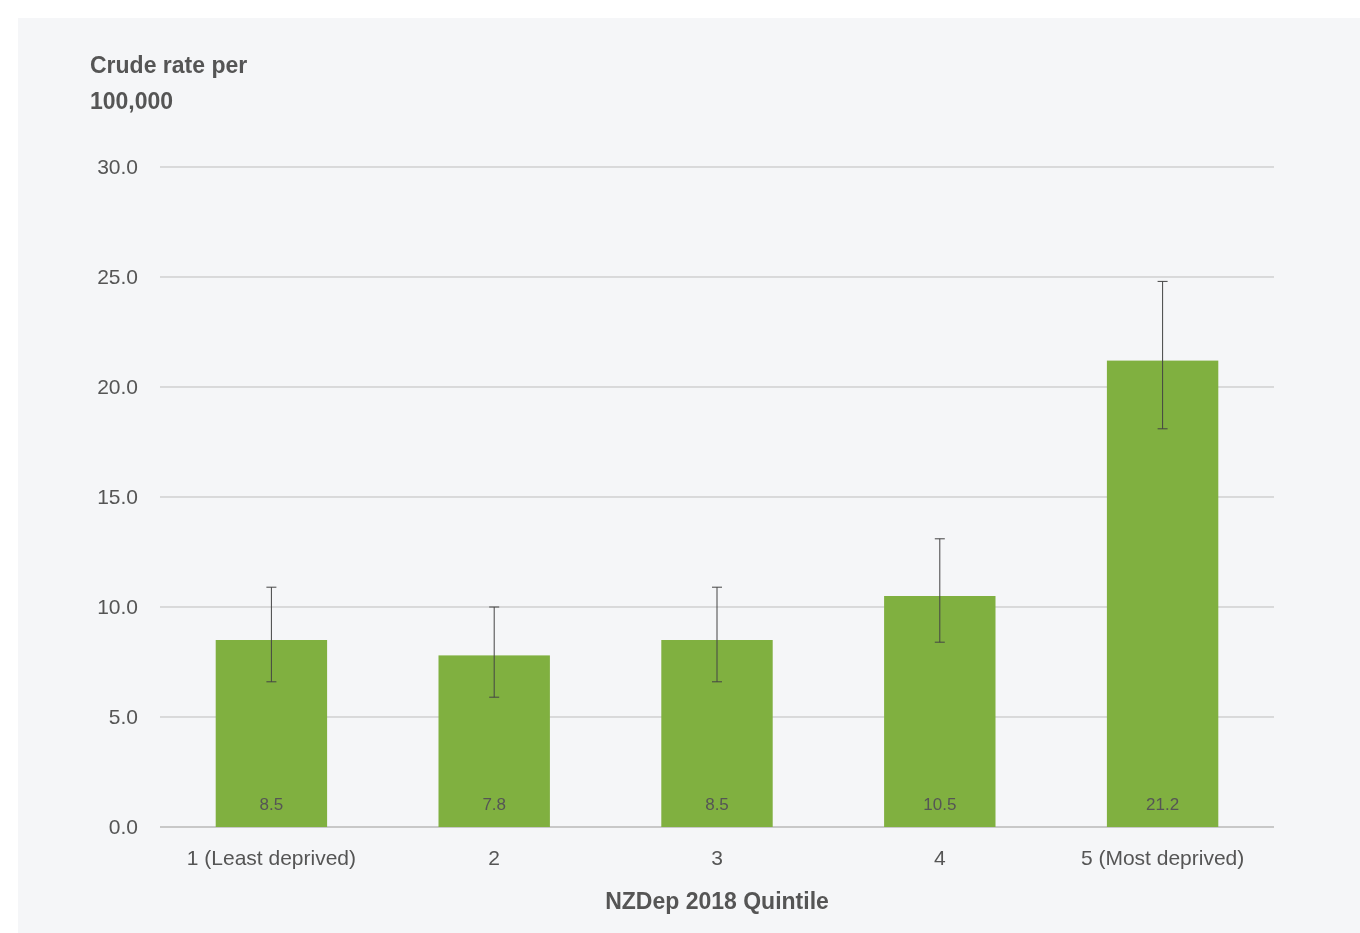  Describe the element at coordinates (1163, 804) in the screenshot. I see `data-label: 21.2` at that location.